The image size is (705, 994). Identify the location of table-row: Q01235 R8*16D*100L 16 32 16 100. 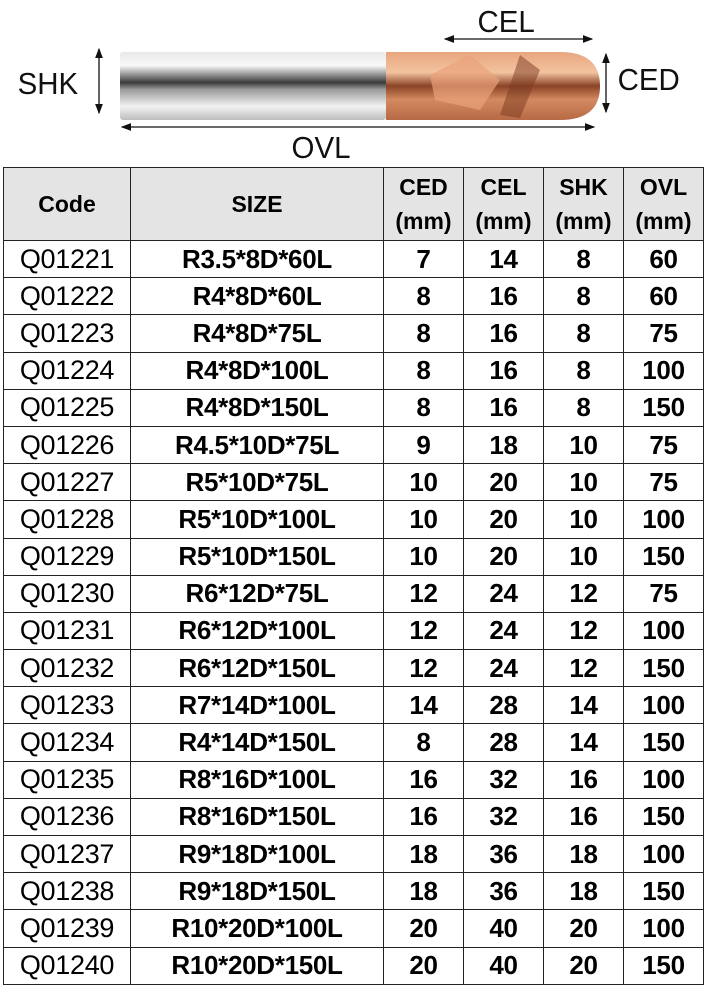
(353, 779).